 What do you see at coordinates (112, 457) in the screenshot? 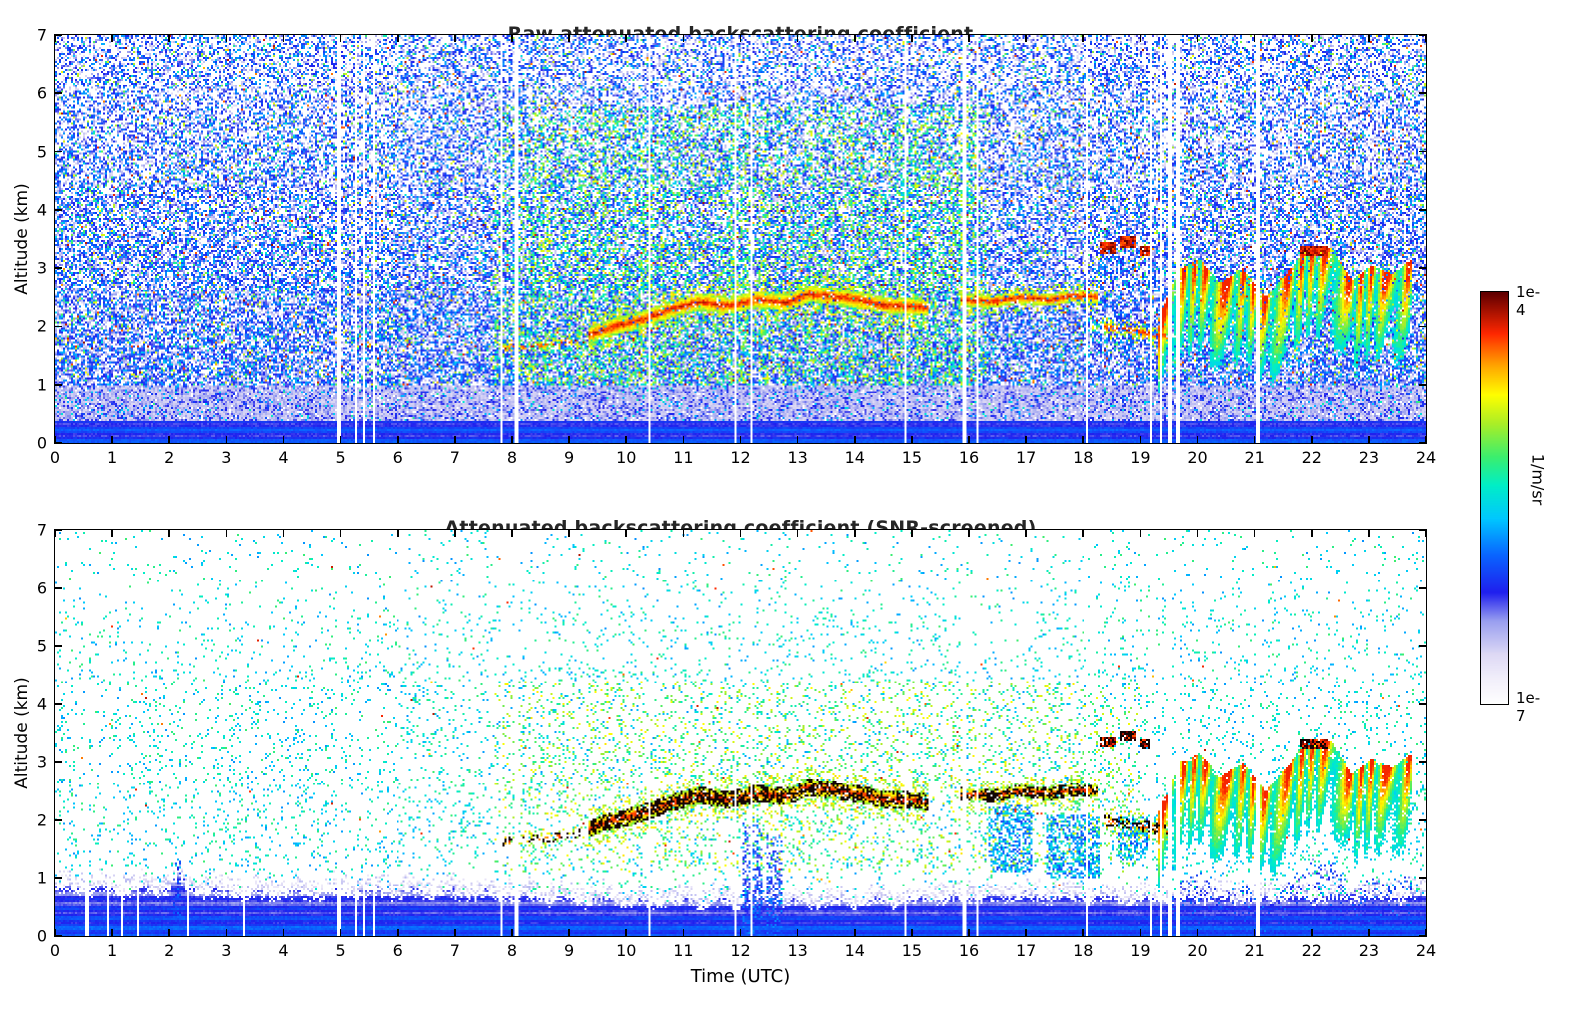
I see `x-tick-label: 1` at bounding box center [112, 457].